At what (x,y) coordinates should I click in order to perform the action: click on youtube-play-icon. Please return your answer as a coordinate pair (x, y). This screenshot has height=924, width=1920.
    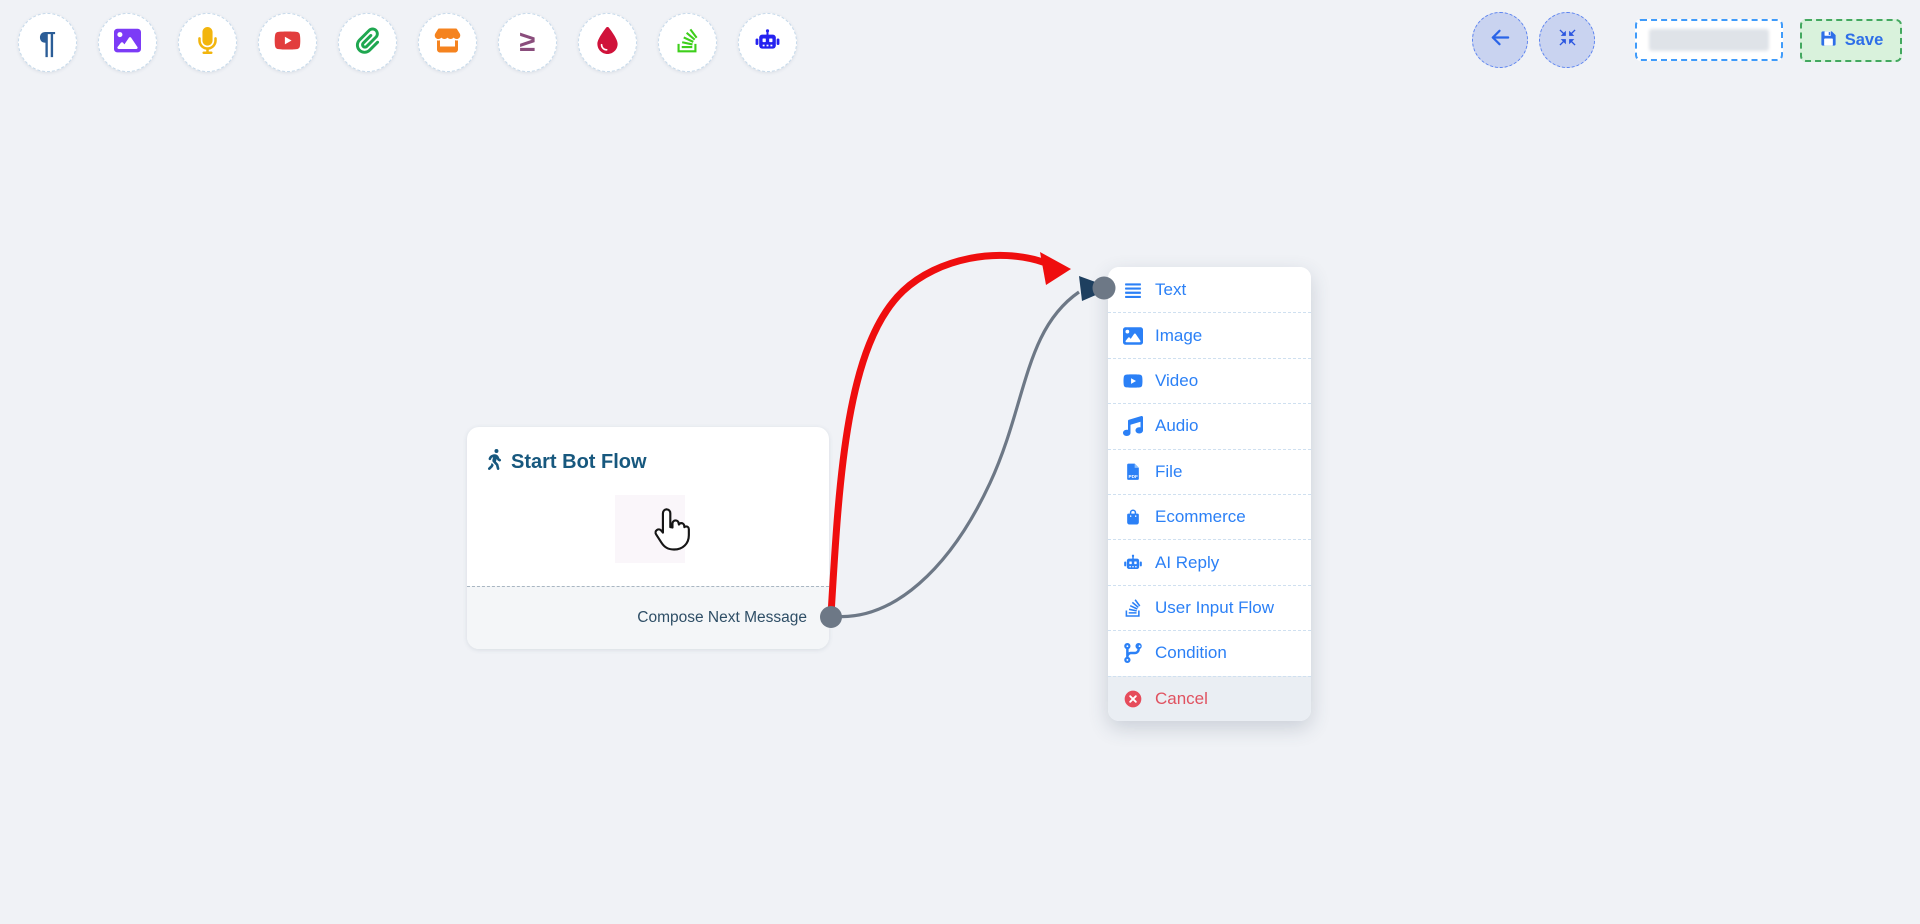
    Looking at the image, I should click on (287, 43).